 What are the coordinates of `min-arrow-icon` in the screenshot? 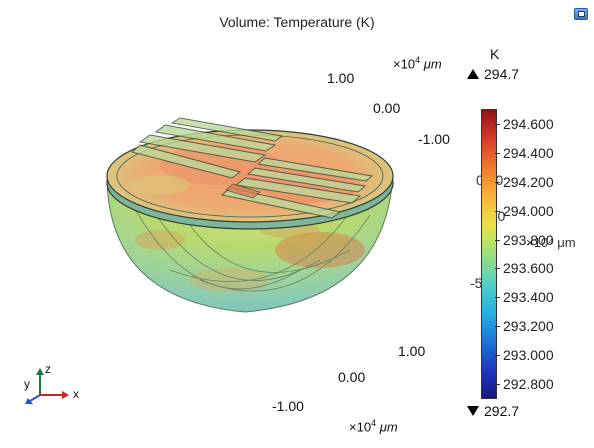 It's located at (473, 411).